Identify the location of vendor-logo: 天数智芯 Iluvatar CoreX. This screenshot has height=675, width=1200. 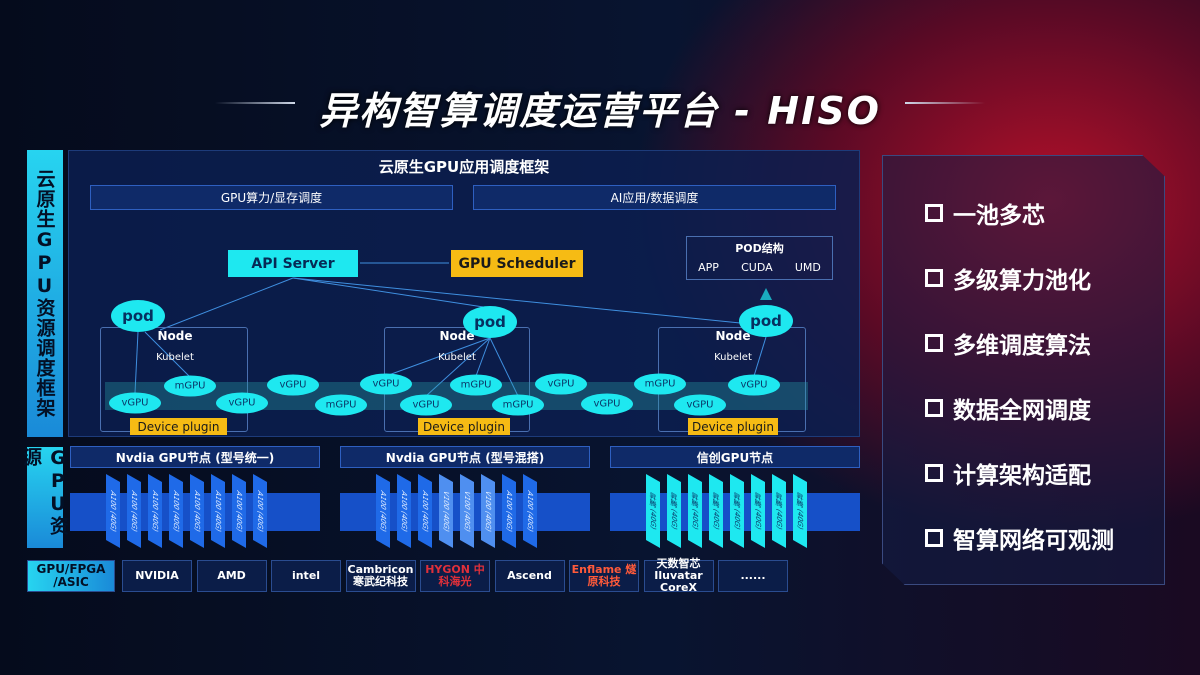
(678, 575).